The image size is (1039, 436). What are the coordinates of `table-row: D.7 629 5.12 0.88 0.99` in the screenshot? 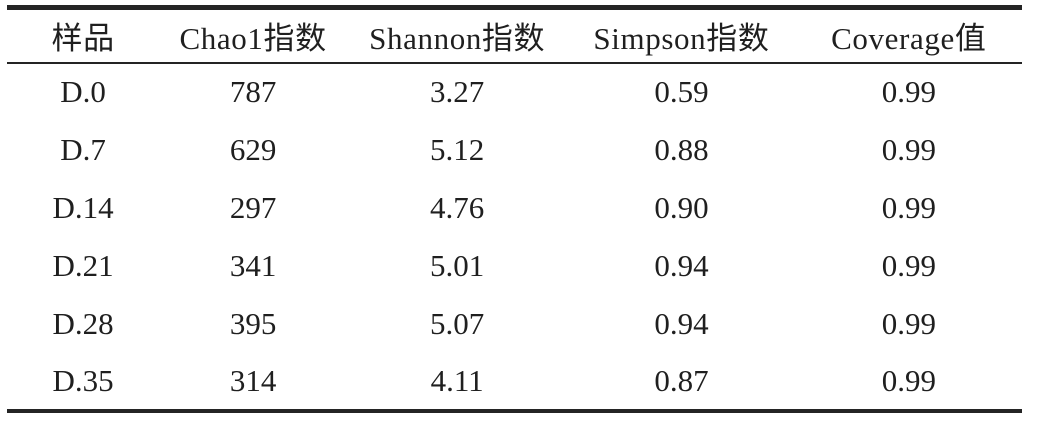 It's located at (514, 150).